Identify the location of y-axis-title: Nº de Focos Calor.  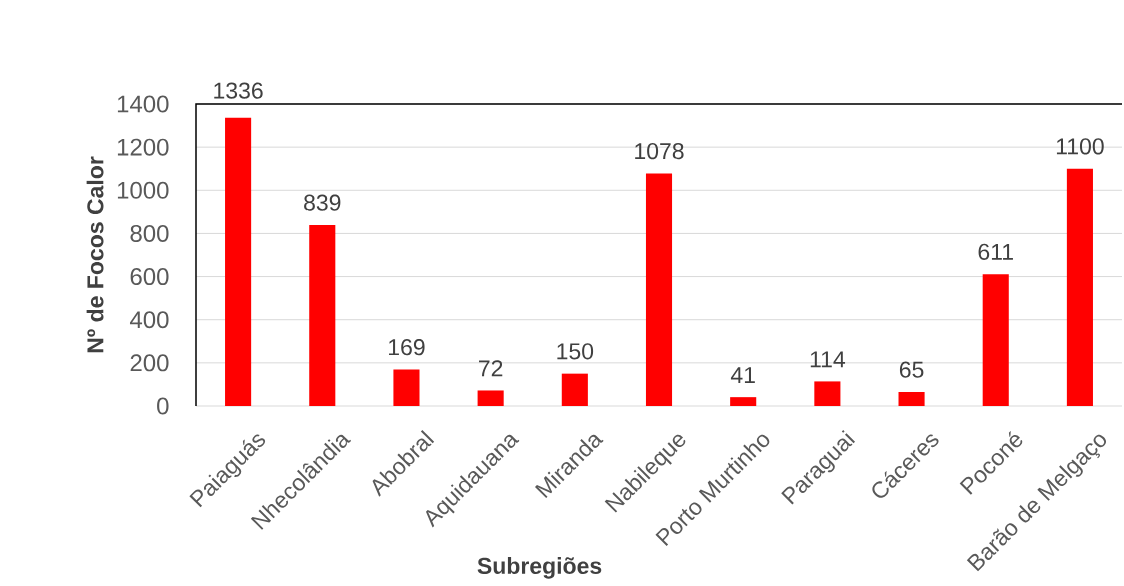
(95, 254).